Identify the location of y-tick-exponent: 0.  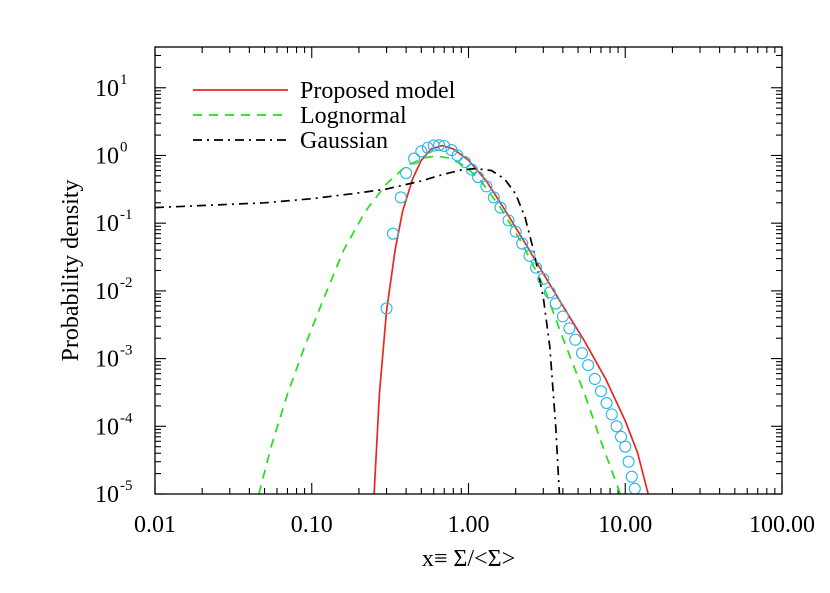
(124, 147).